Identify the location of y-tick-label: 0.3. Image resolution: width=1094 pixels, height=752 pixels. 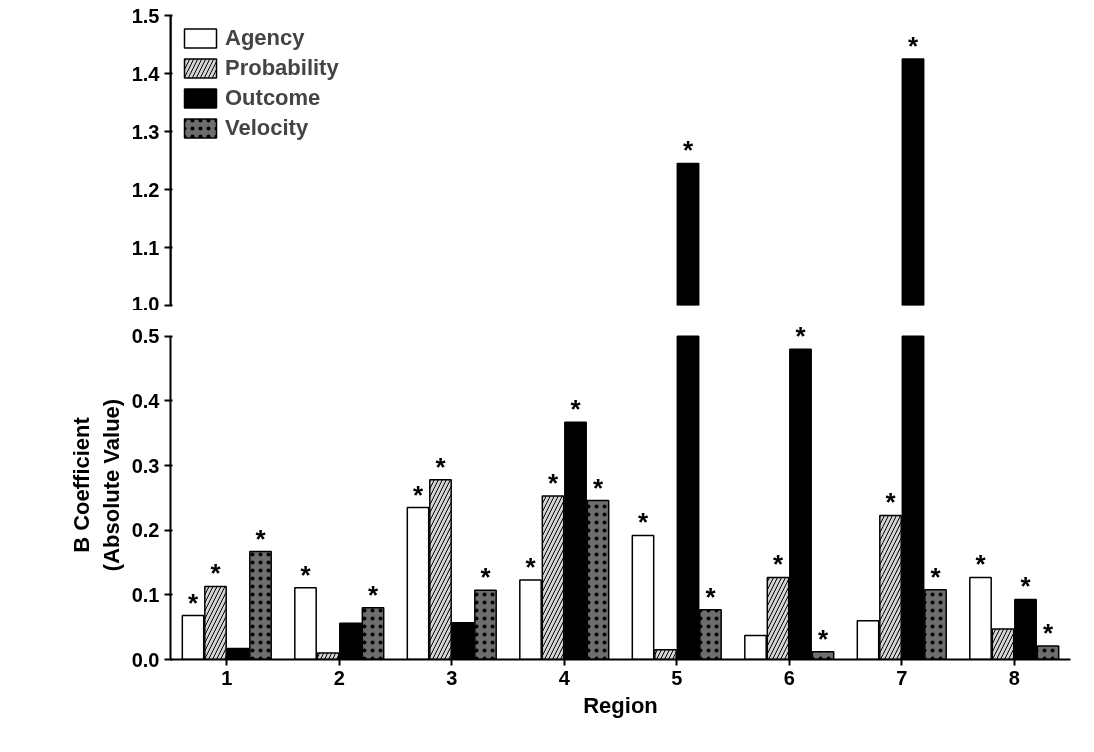
(145, 465).